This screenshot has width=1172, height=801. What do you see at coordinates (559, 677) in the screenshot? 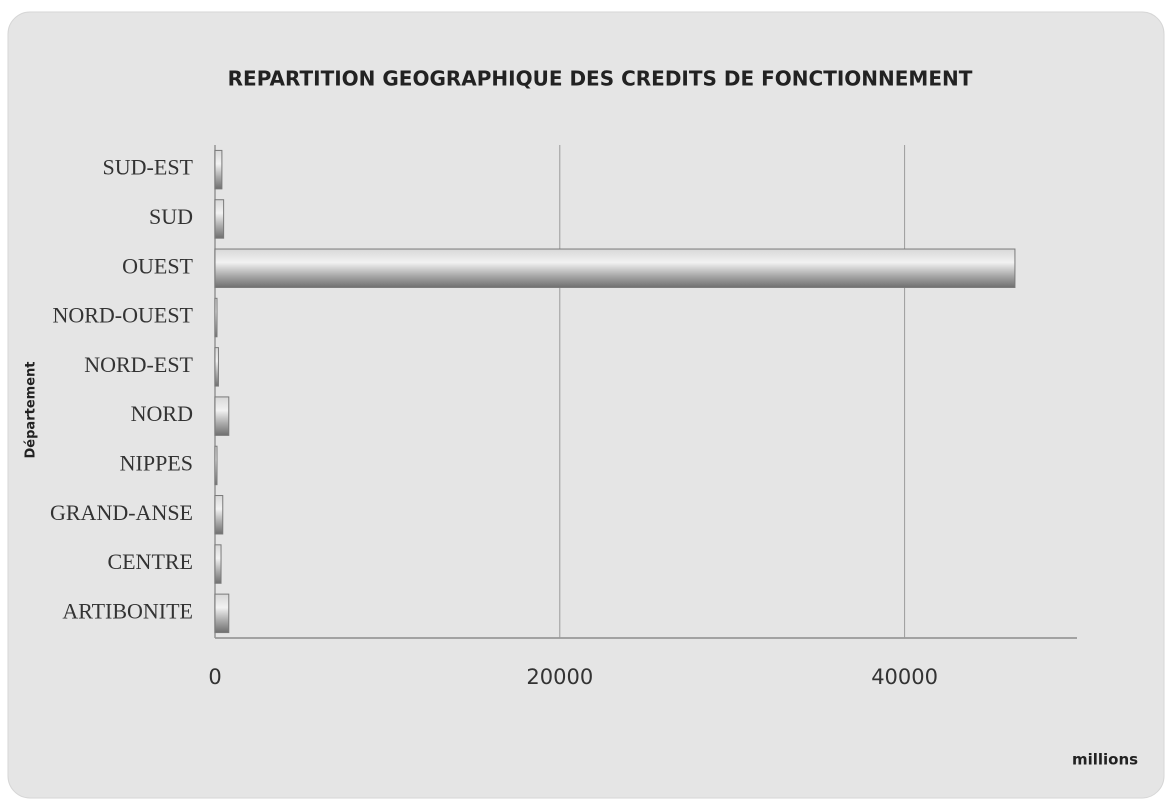
I see `x-tick-label: 20000` at bounding box center [559, 677].